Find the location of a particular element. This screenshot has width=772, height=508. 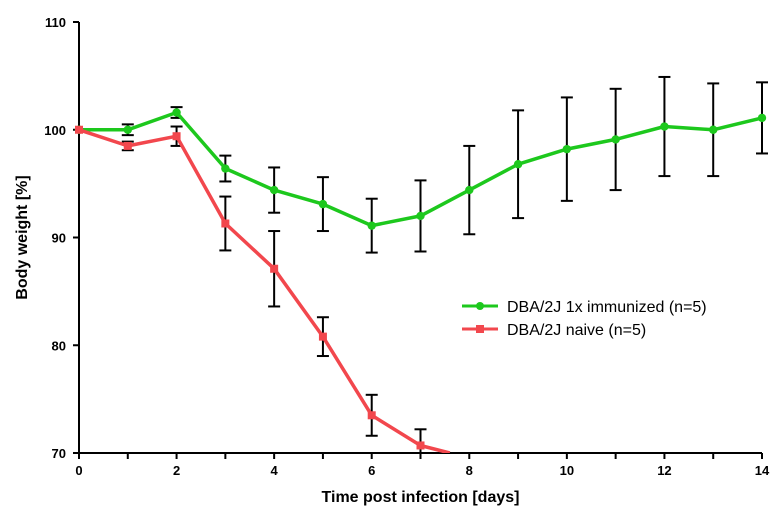

x-tick-label: 6 is located at coordinates (371, 470).